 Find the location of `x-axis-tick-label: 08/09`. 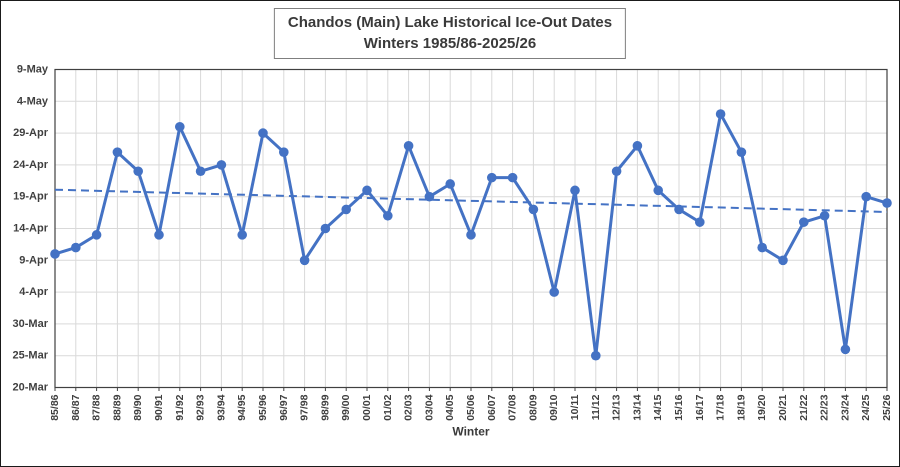

x-axis-tick-label: 08/09 is located at coordinates (533, 407).